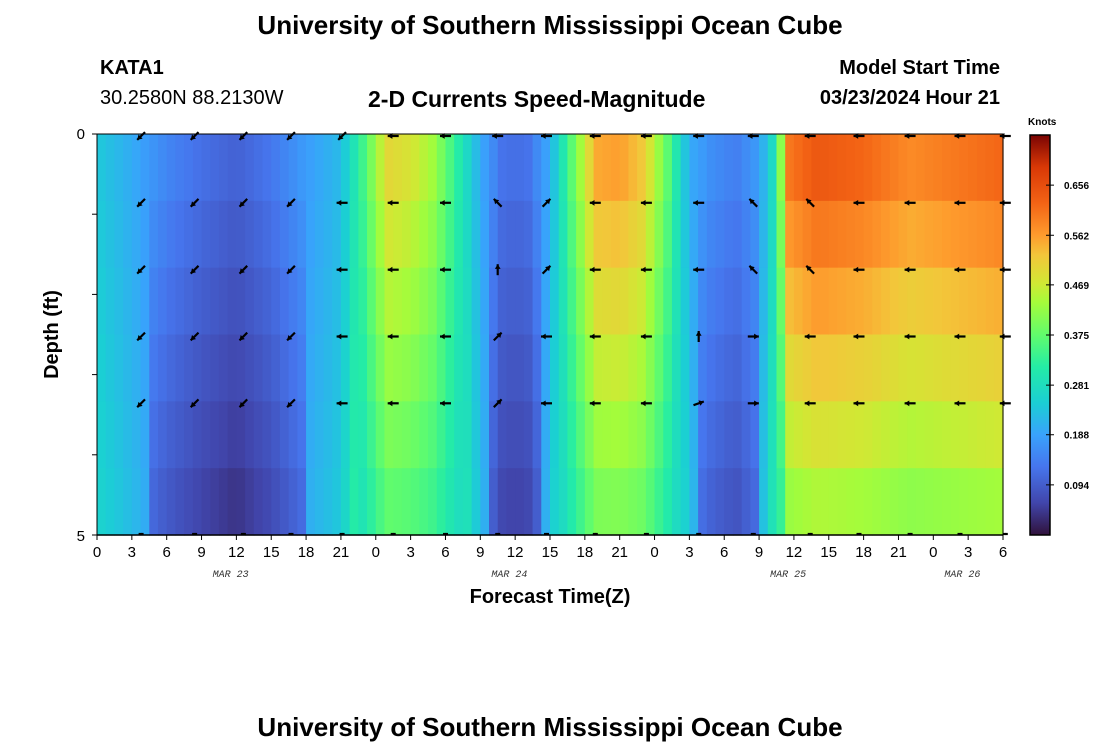 The image size is (1100, 750). I want to click on colorbar-tick-label: 0.094, so click(1076, 486).